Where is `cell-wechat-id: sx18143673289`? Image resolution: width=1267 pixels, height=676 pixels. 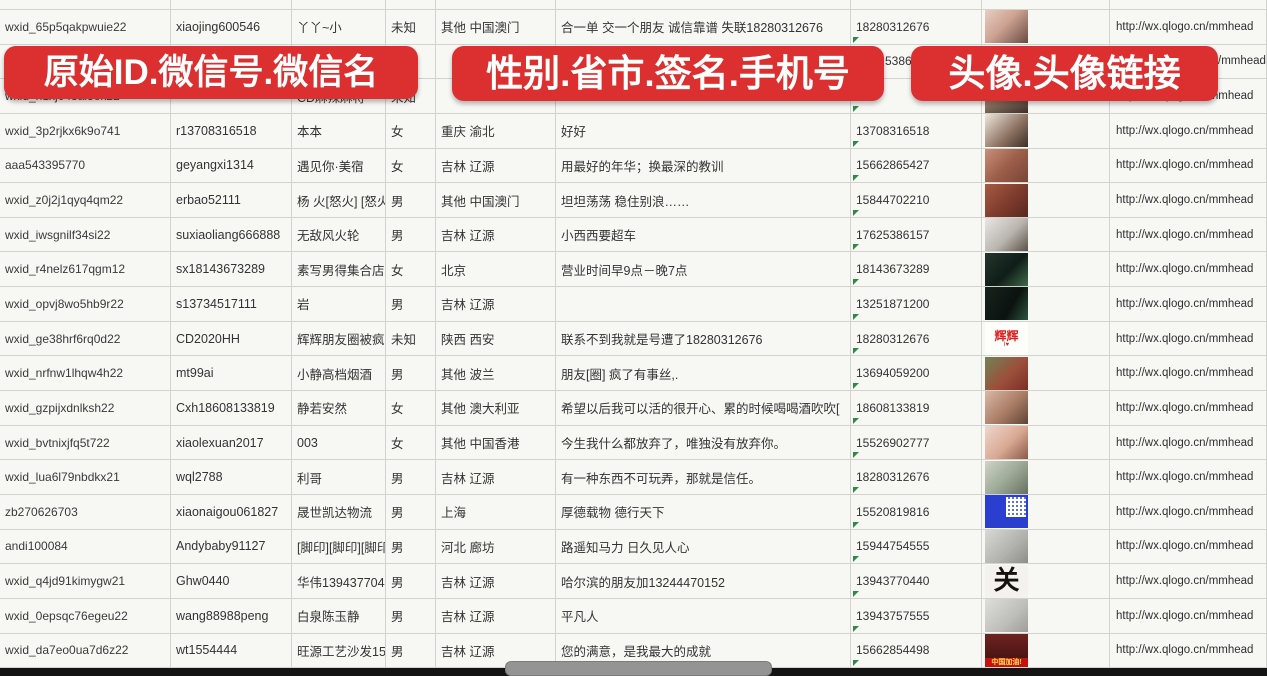
cell-wechat-id: sx18143673289 is located at coordinates (231, 270).